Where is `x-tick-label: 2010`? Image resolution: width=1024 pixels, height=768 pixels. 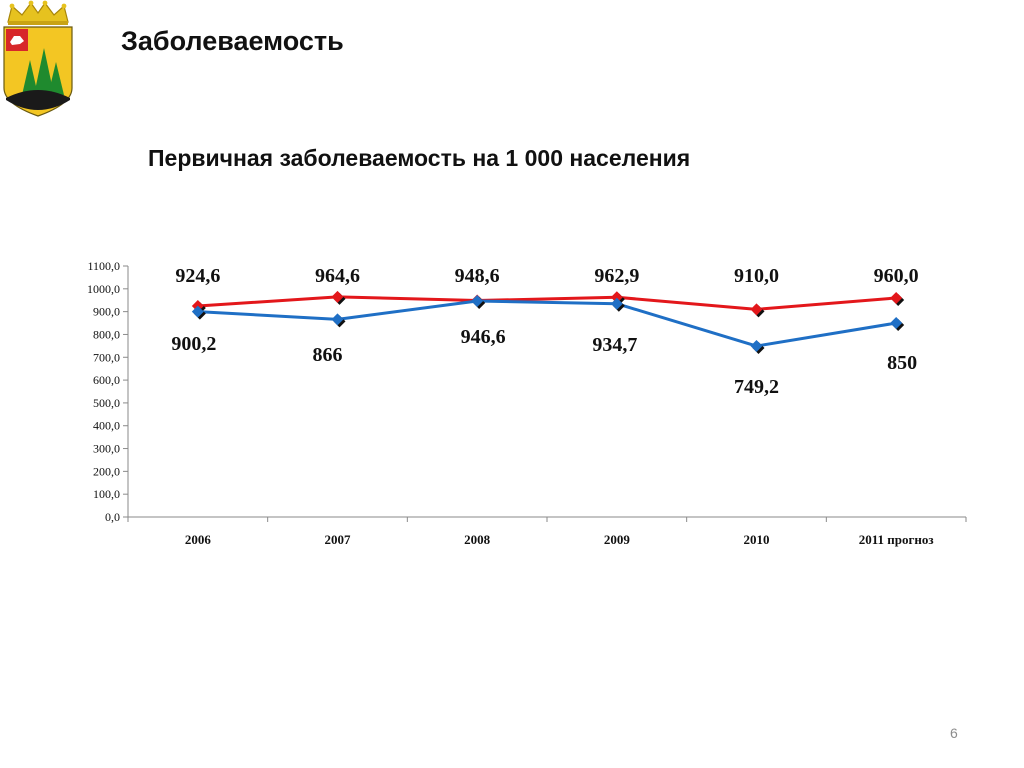
x-tick-label: 2010 is located at coordinates (757, 539).